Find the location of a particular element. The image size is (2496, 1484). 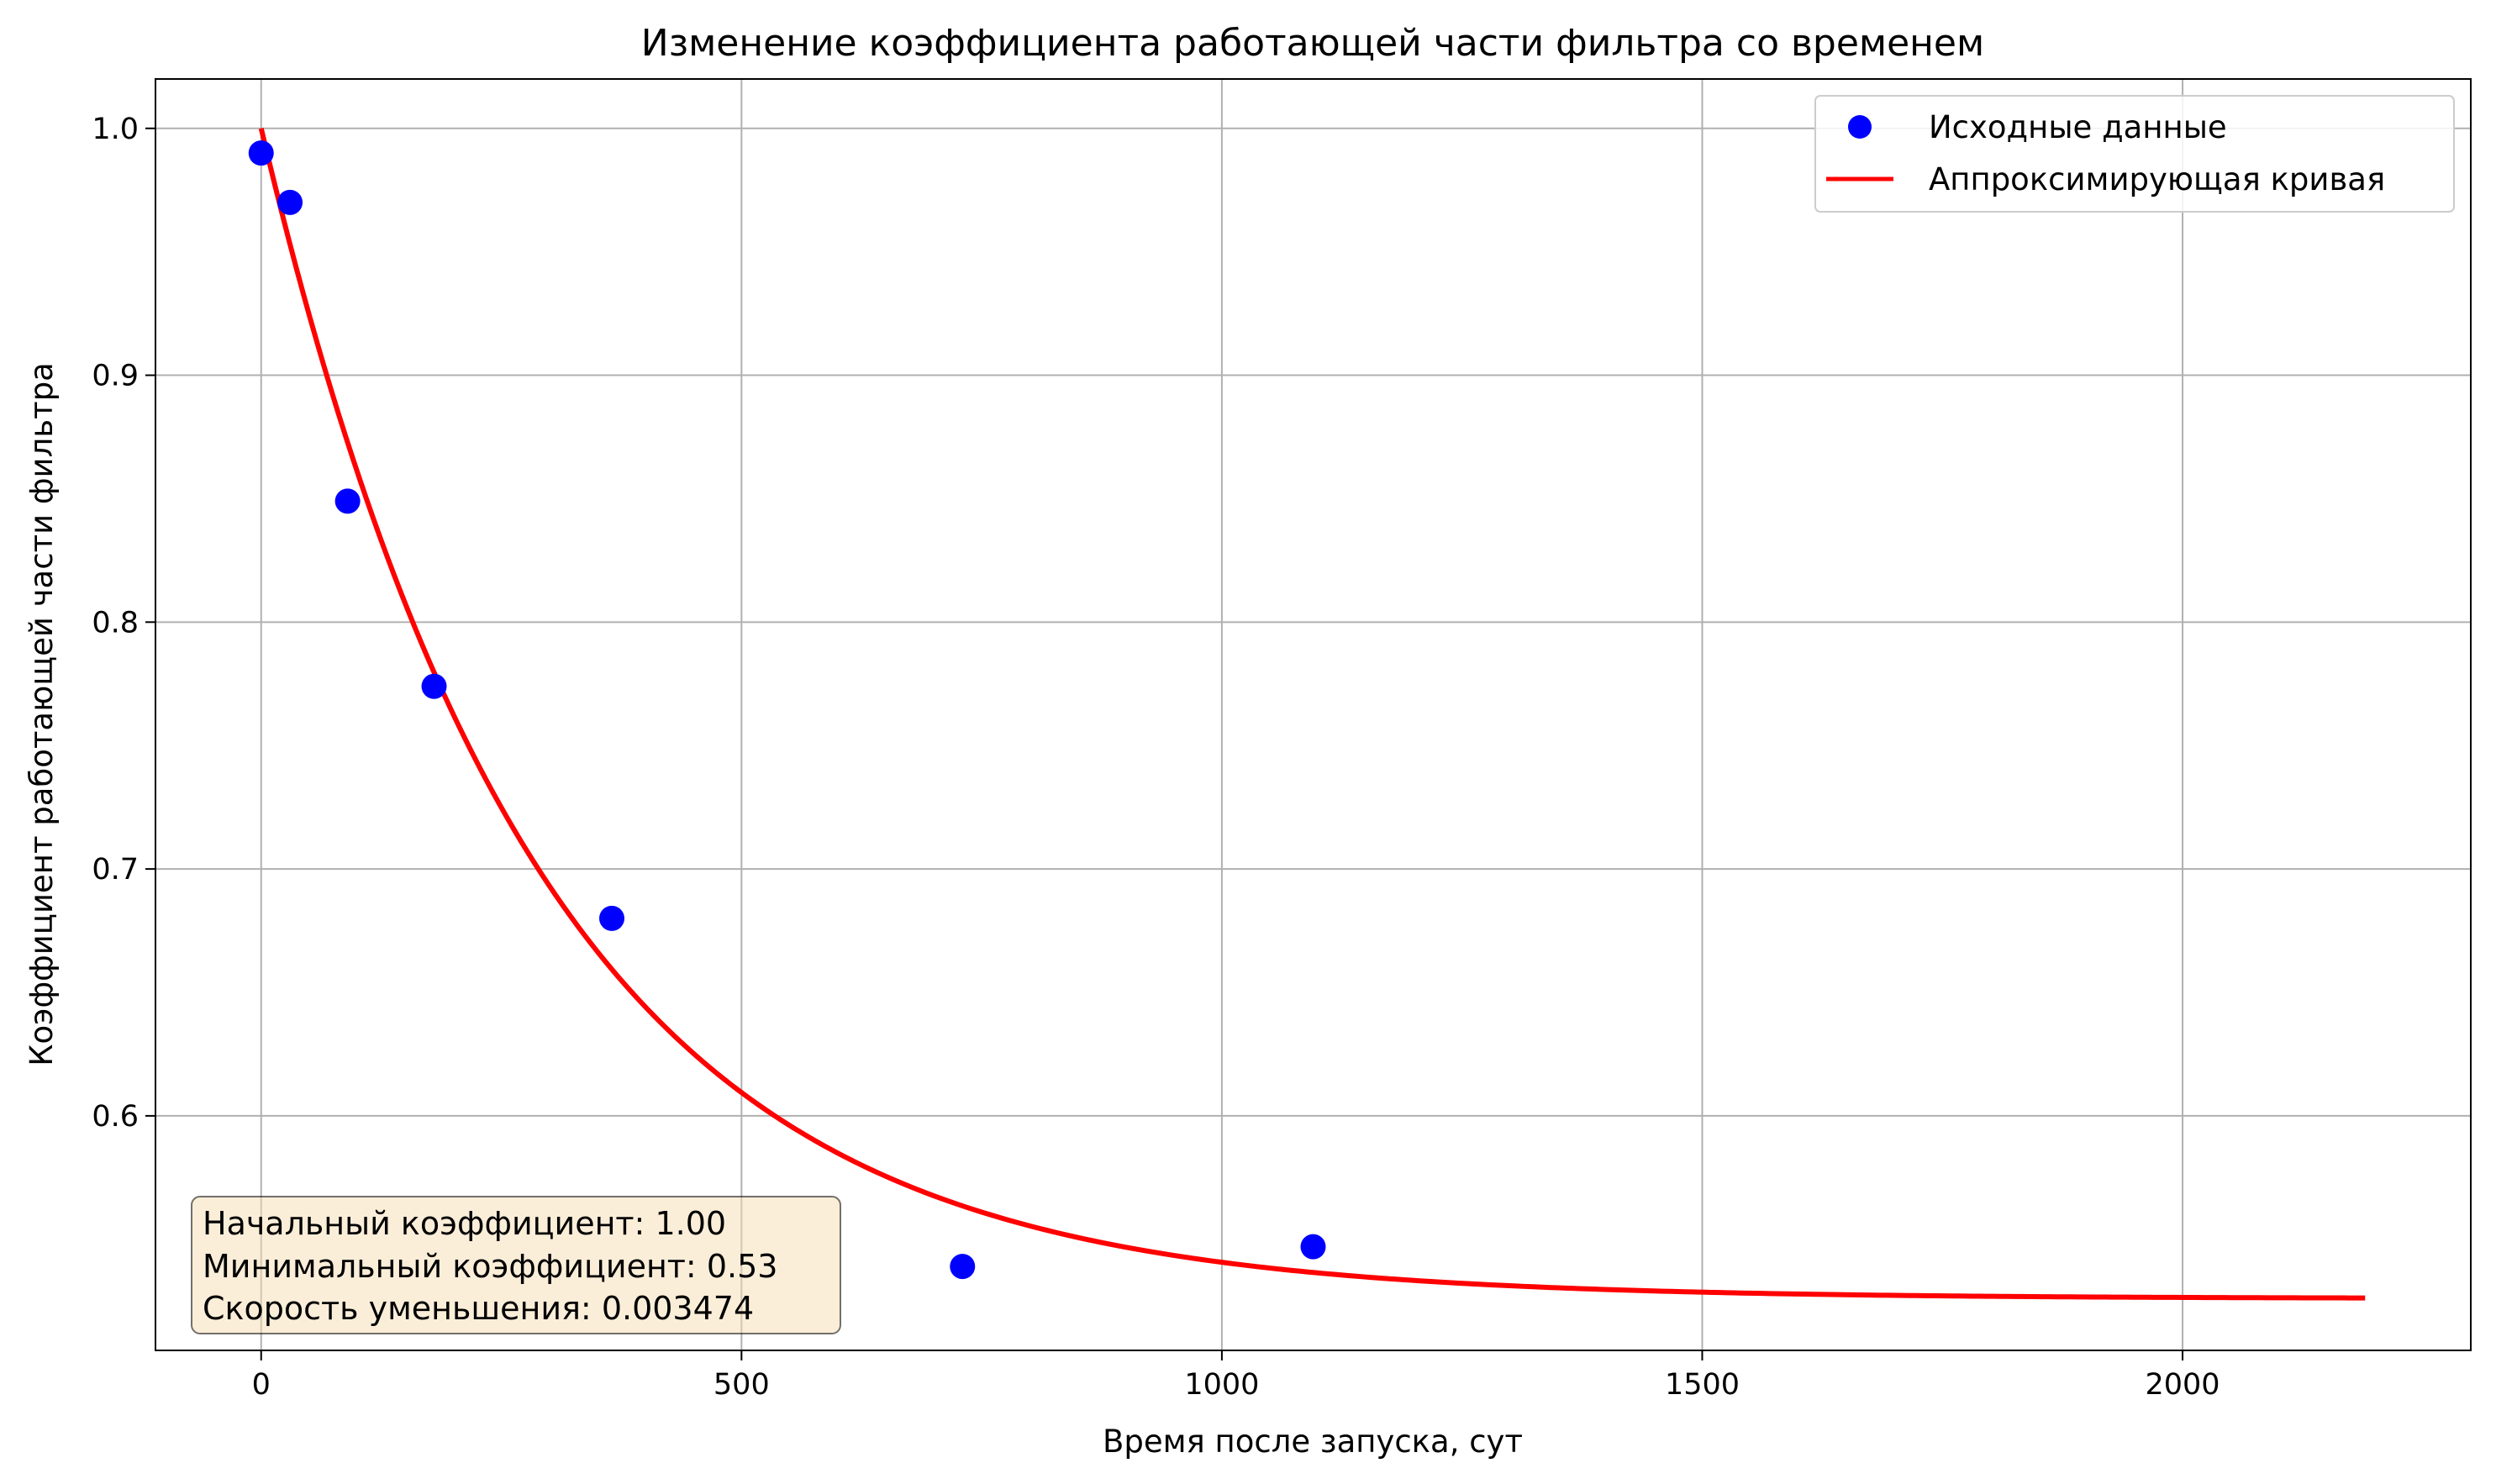

legend-item-line: Аппроксимирующая кривая is located at coordinates (2157, 179).